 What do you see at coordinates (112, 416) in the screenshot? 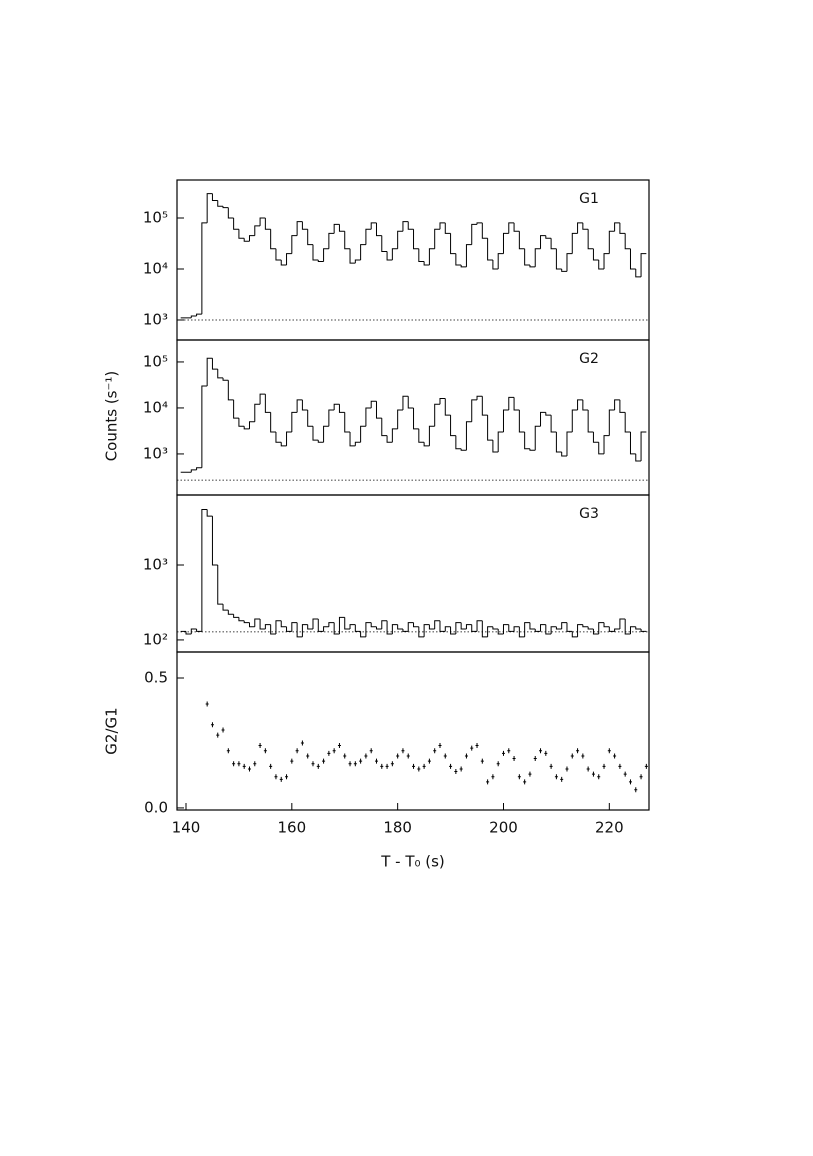
I see `y-axis-label: Counts (s⁻¹)` at bounding box center [112, 416].